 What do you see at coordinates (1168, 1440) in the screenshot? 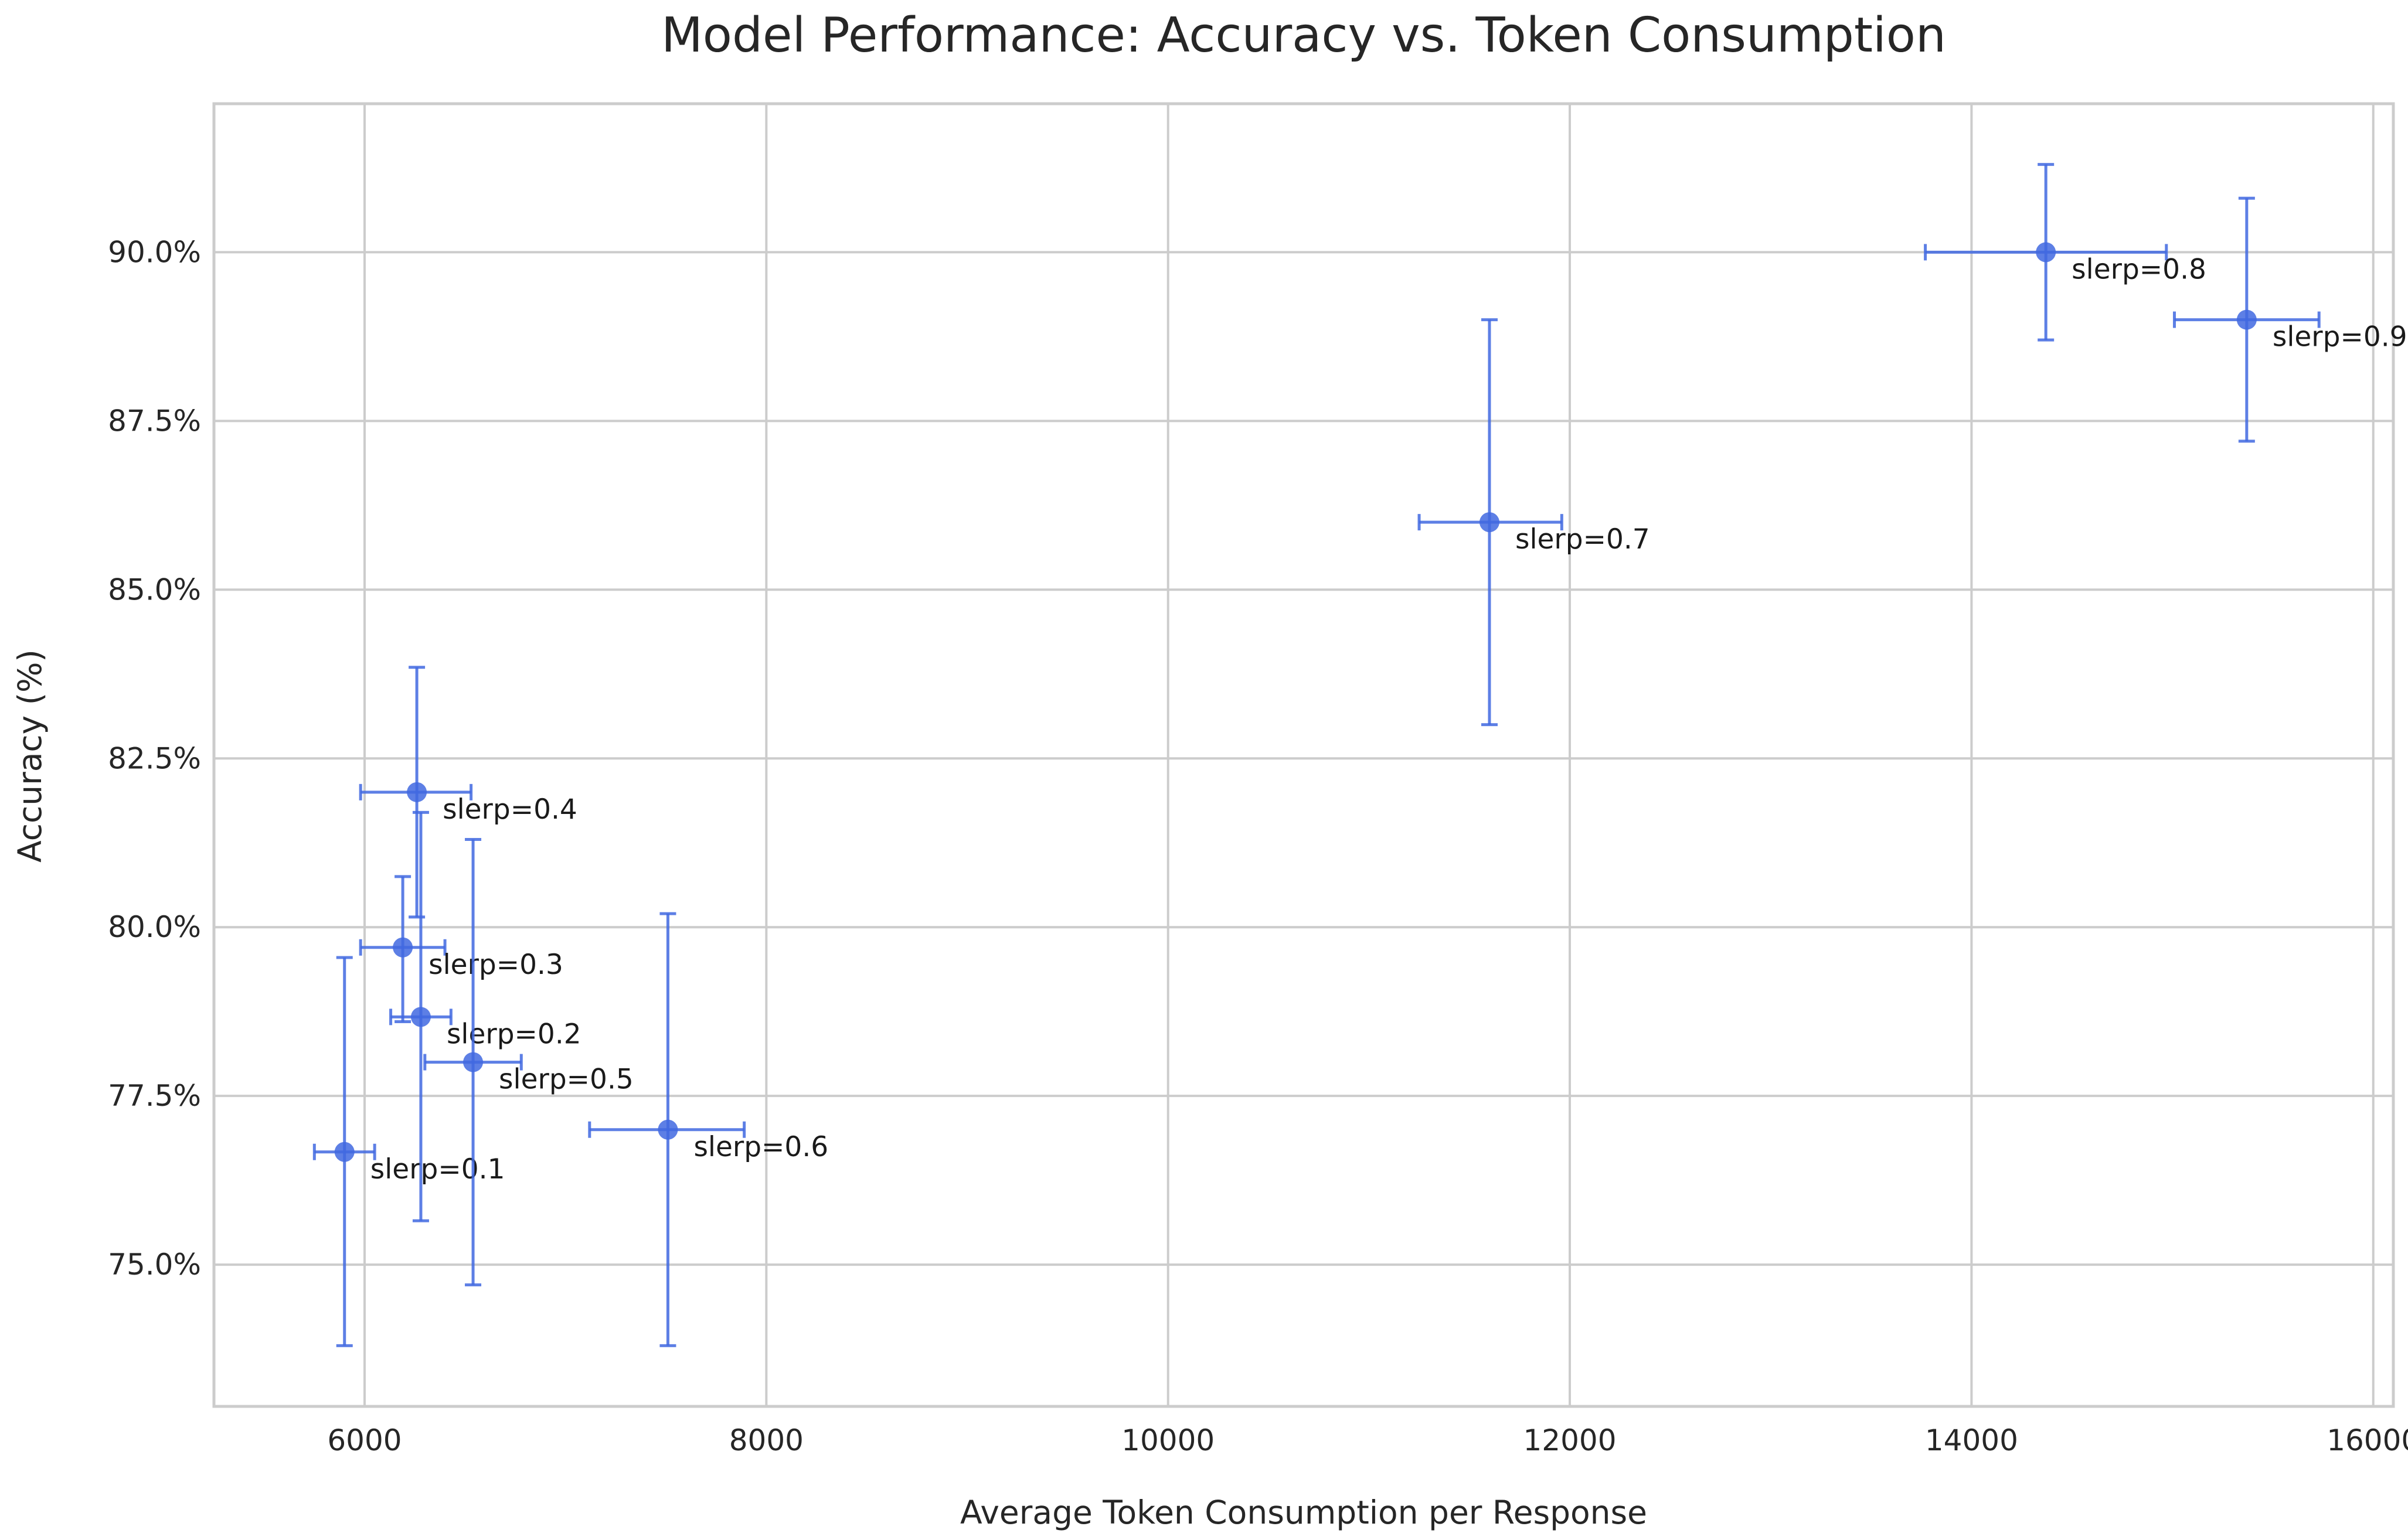
I see `x-tick-label: 10000` at bounding box center [1168, 1440].